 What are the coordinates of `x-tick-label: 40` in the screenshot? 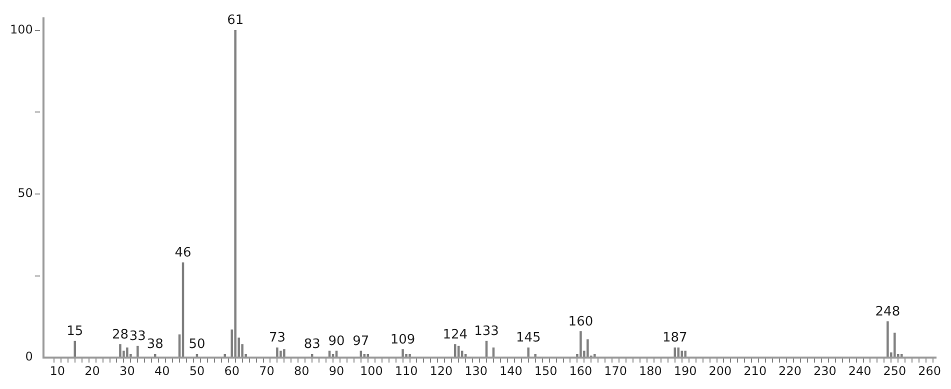 It's located at (162, 371).